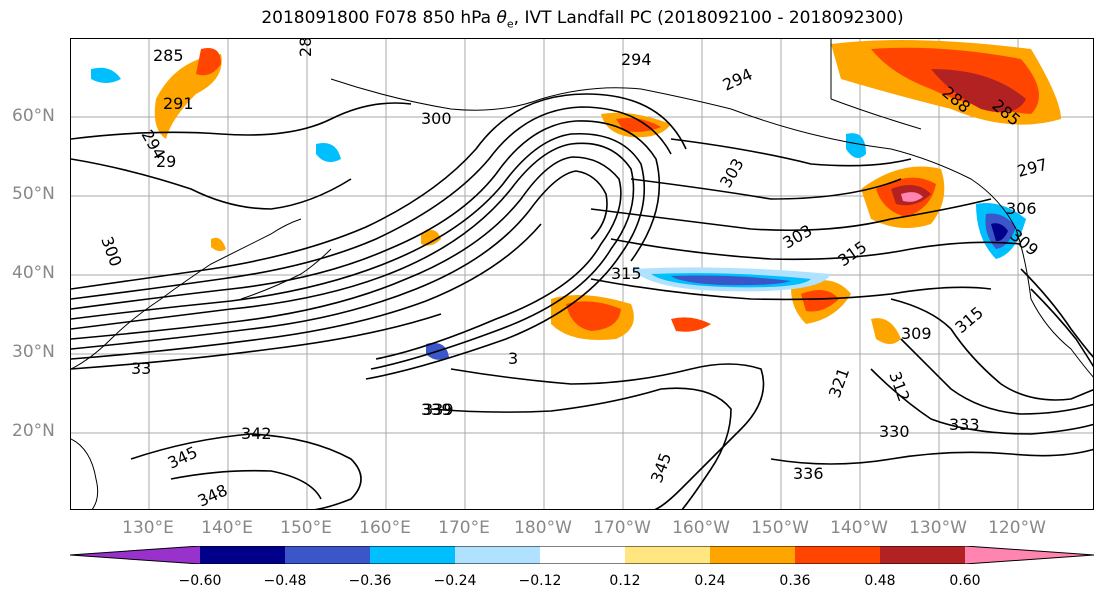 The image size is (1105, 603). Describe the element at coordinates (1032, 168) in the screenshot. I see `contour-label: 297` at that location.